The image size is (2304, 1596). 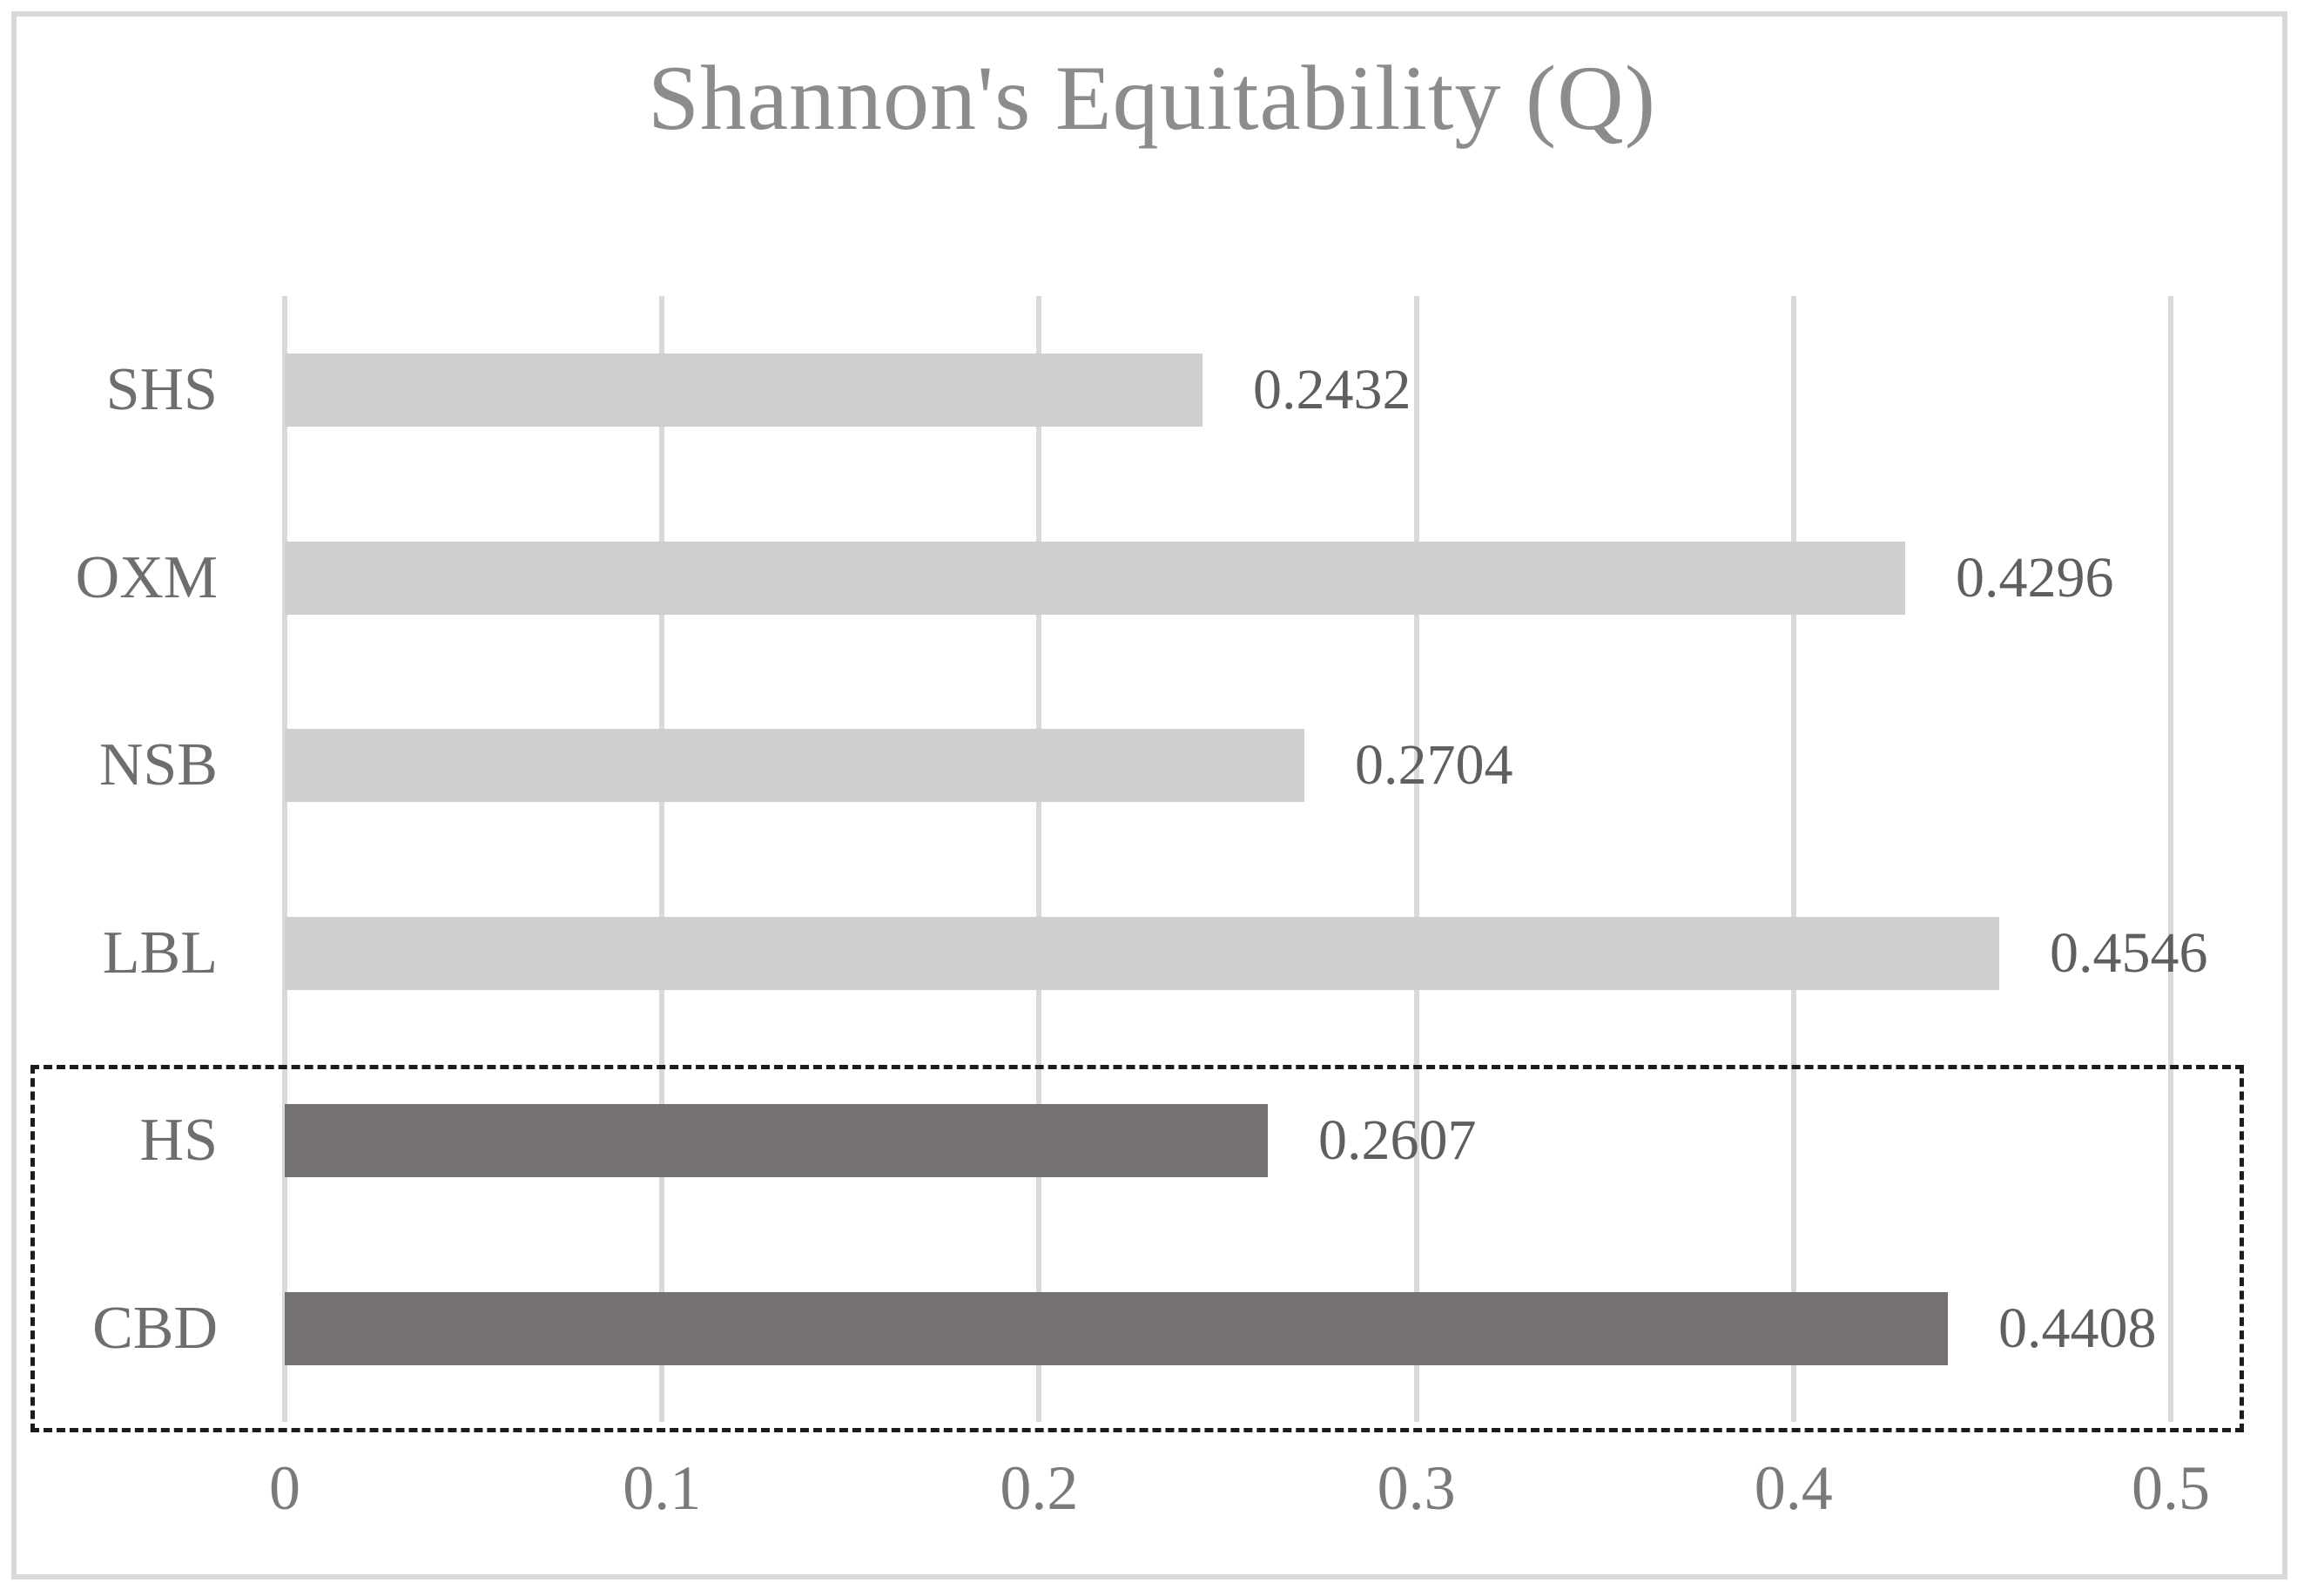 What do you see at coordinates (178, 1140) in the screenshot?
I see `category-label-hs: HS` at bounding box center [178, 1140].